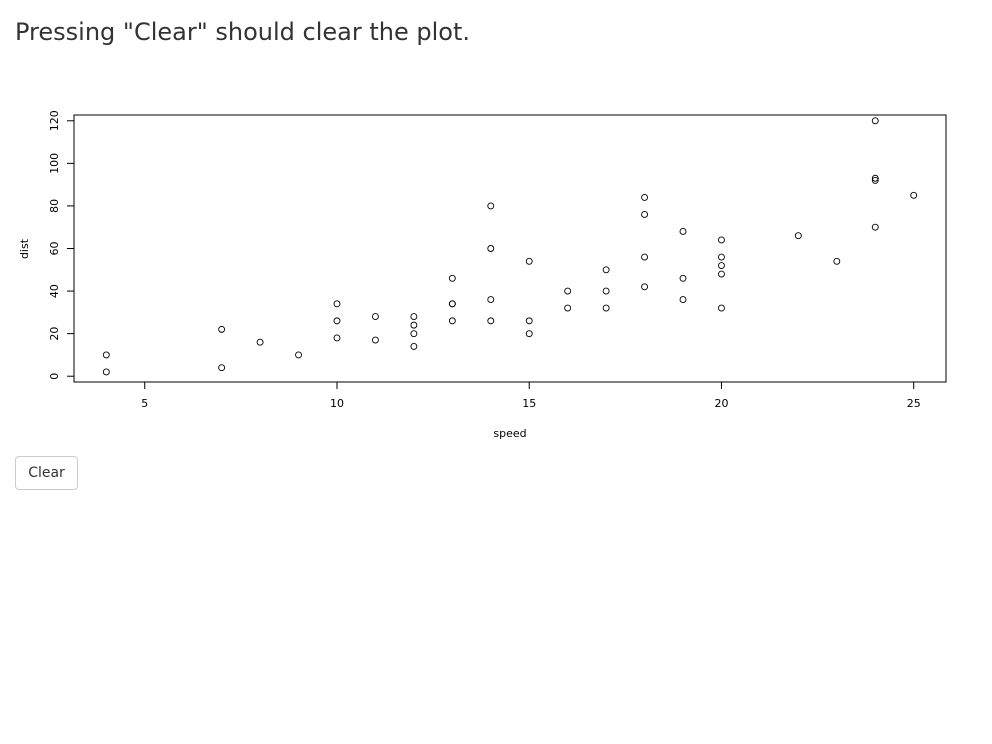 Image resolution: width=992 pixels, height=744 pixels. What do you see at coordinates (529, 403) in the screenshot?
I see `x-tick-label: 15` at bounding box center [529, 403].